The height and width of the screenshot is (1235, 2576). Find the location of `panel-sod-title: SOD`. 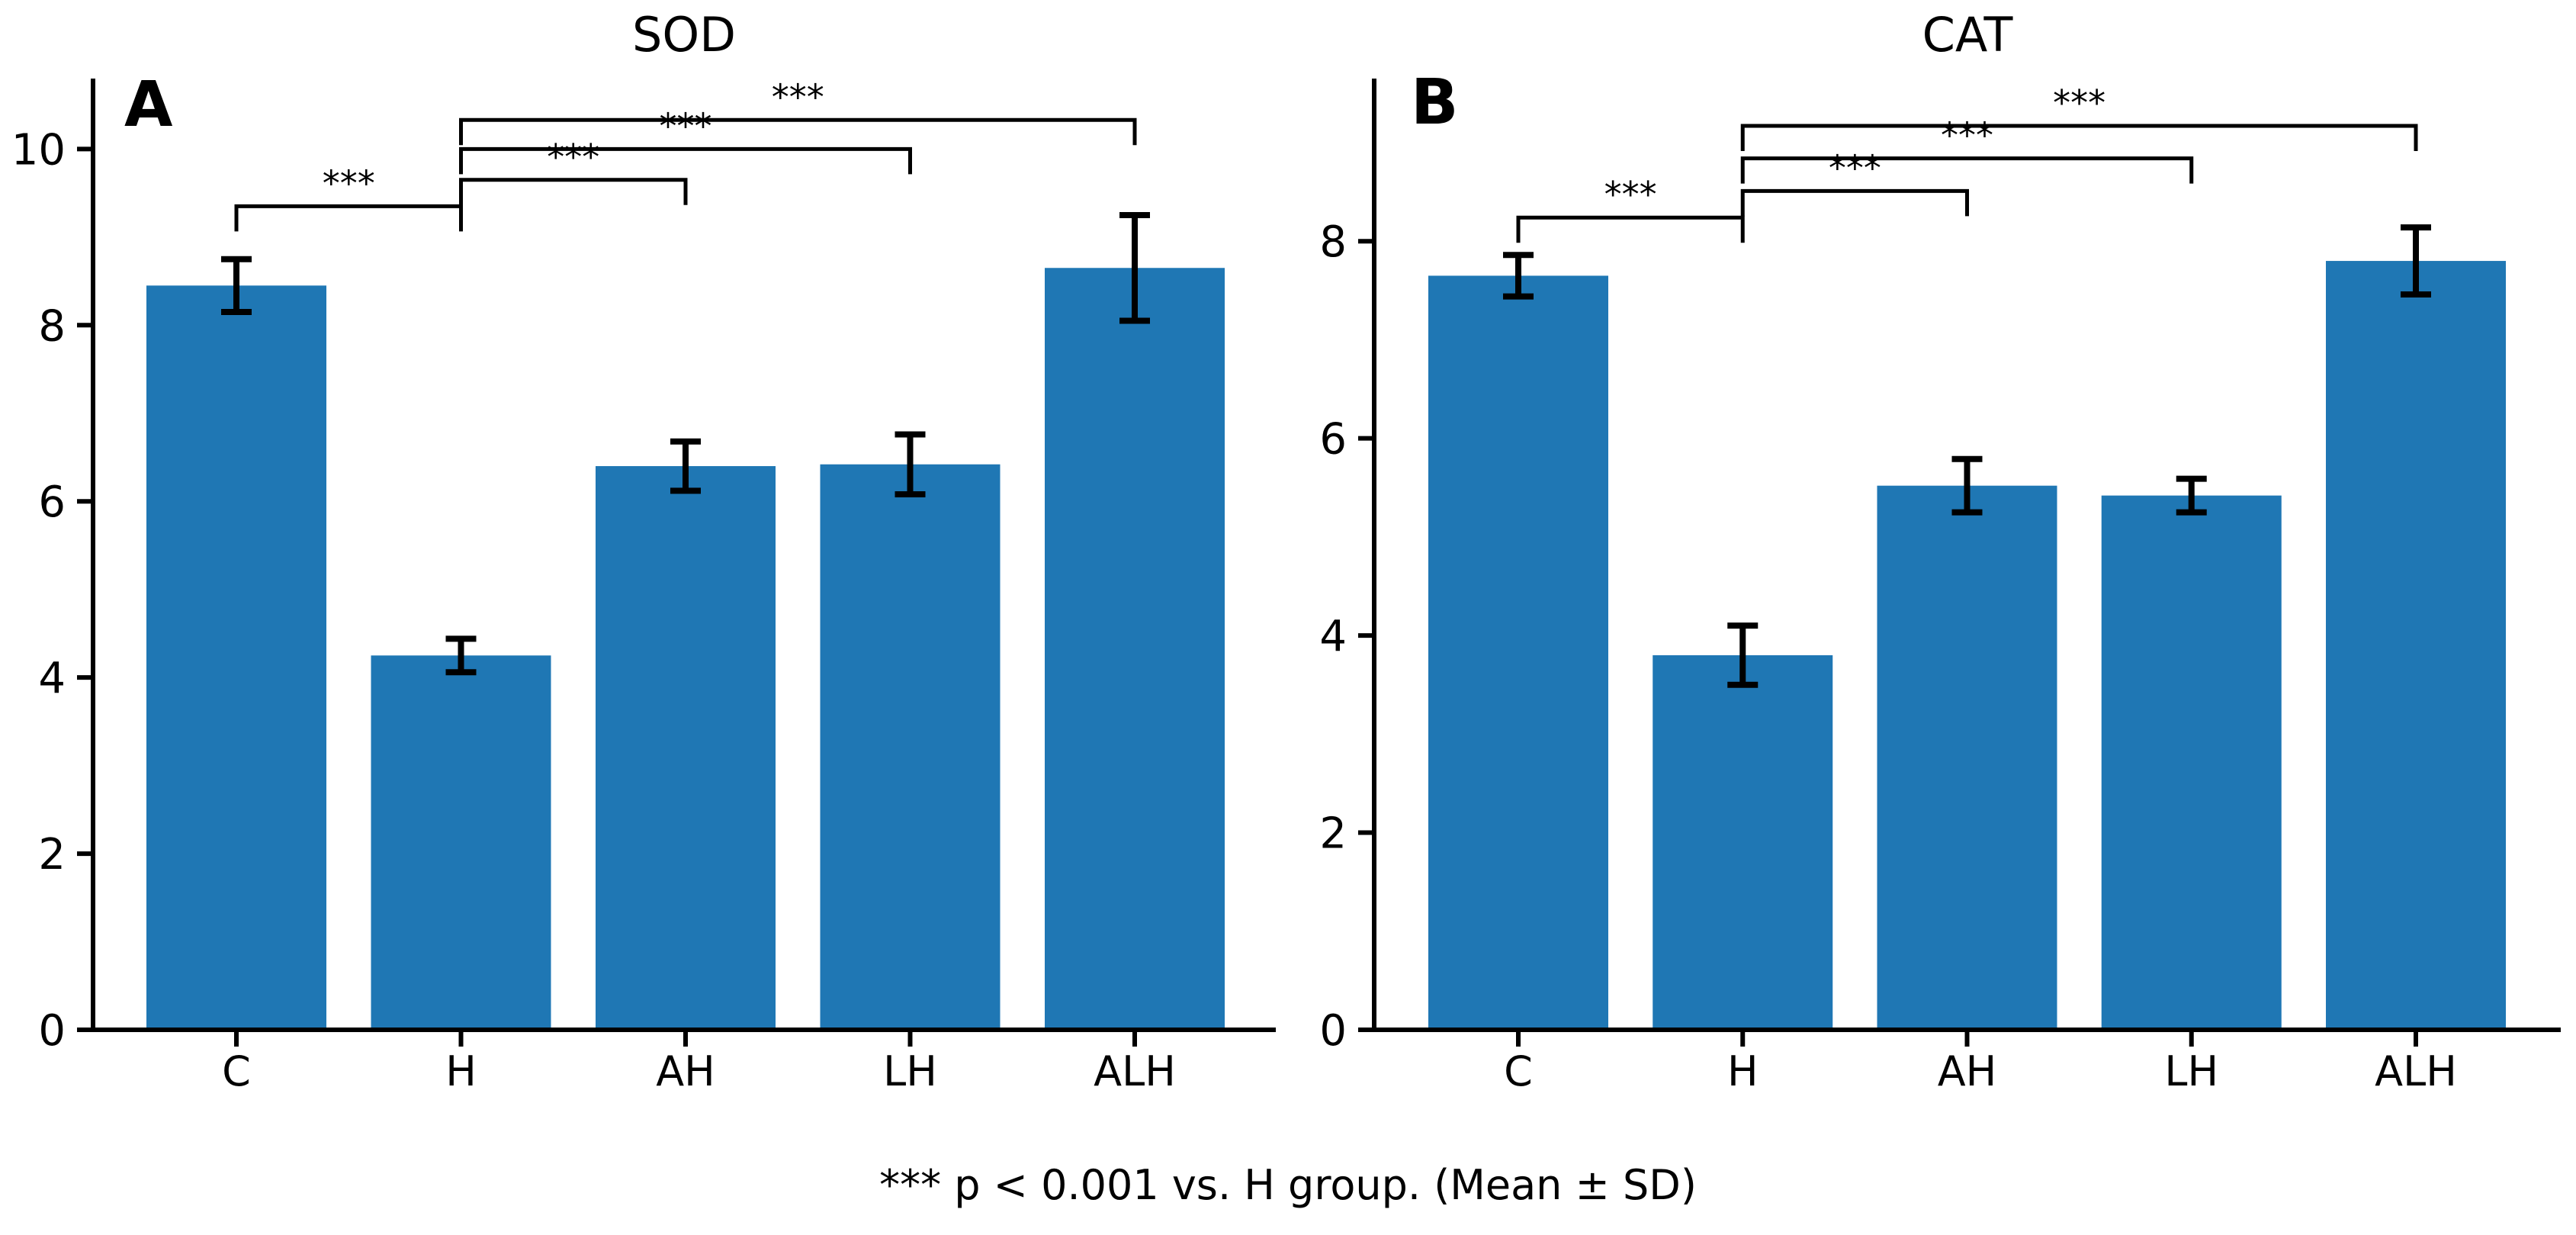

panel-sod-title: SOD is located at coordinates (684, 35).